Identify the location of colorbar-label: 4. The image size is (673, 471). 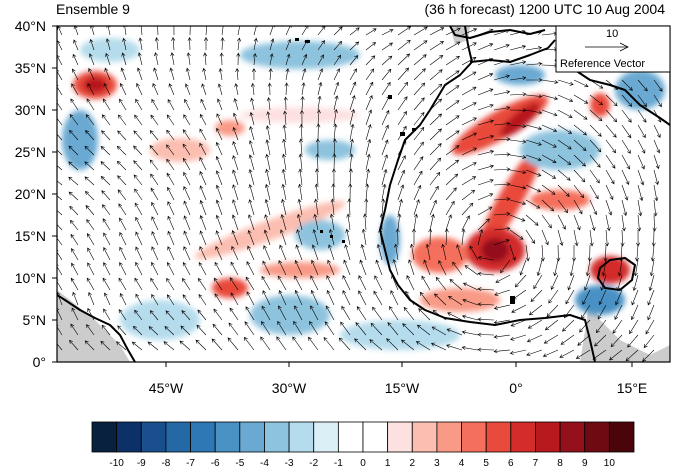
(461, 463).